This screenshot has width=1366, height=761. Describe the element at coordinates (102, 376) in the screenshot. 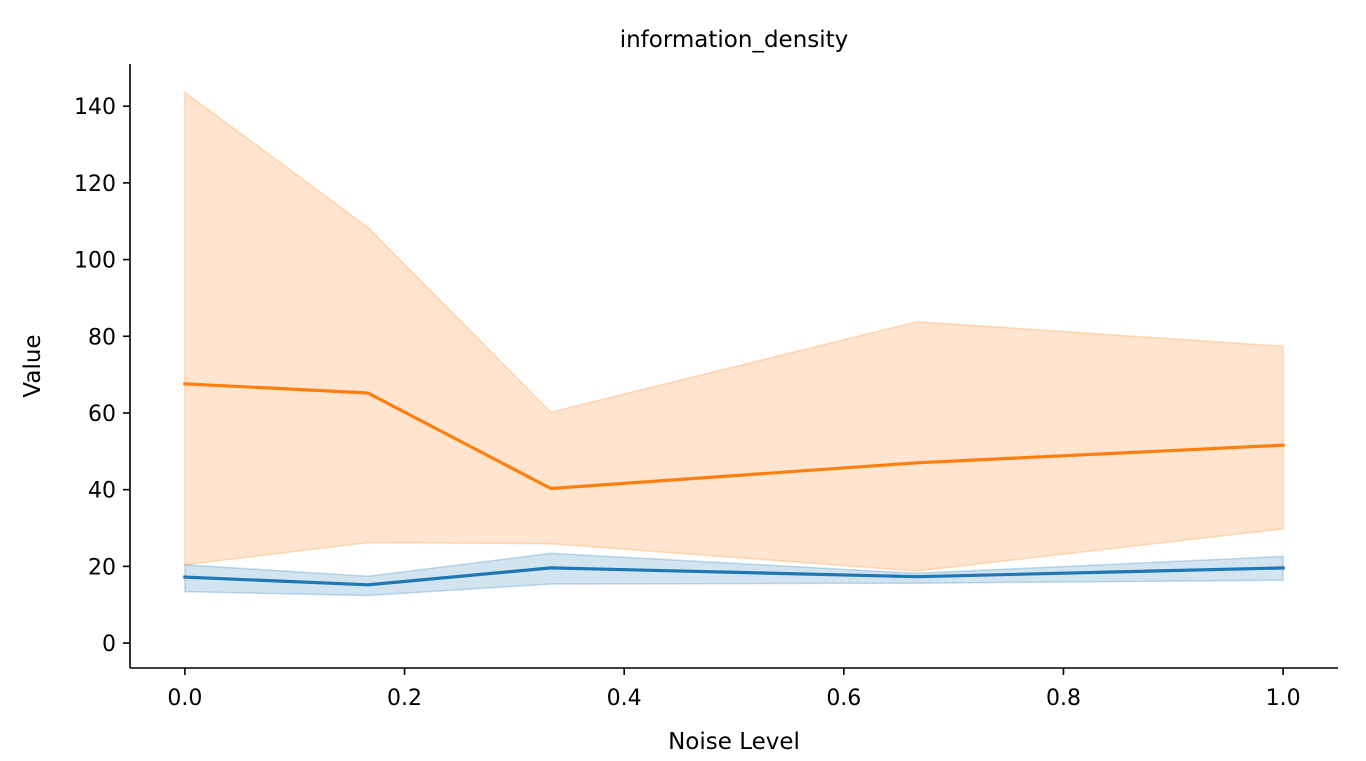

I see `y-ticks: 0 20 40 60 80 100 120 140` at that location.